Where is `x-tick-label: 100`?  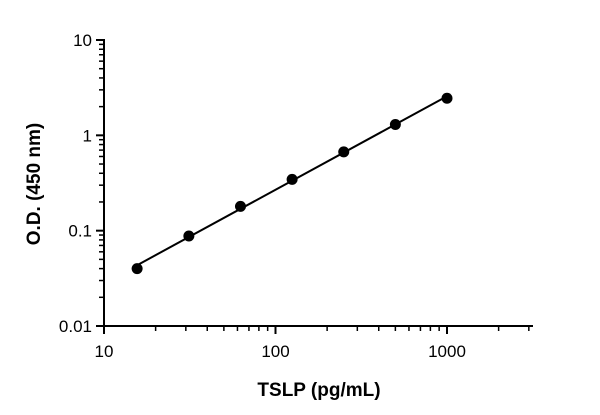 x-tick-label: 100 is located at coordinates (275, 351).